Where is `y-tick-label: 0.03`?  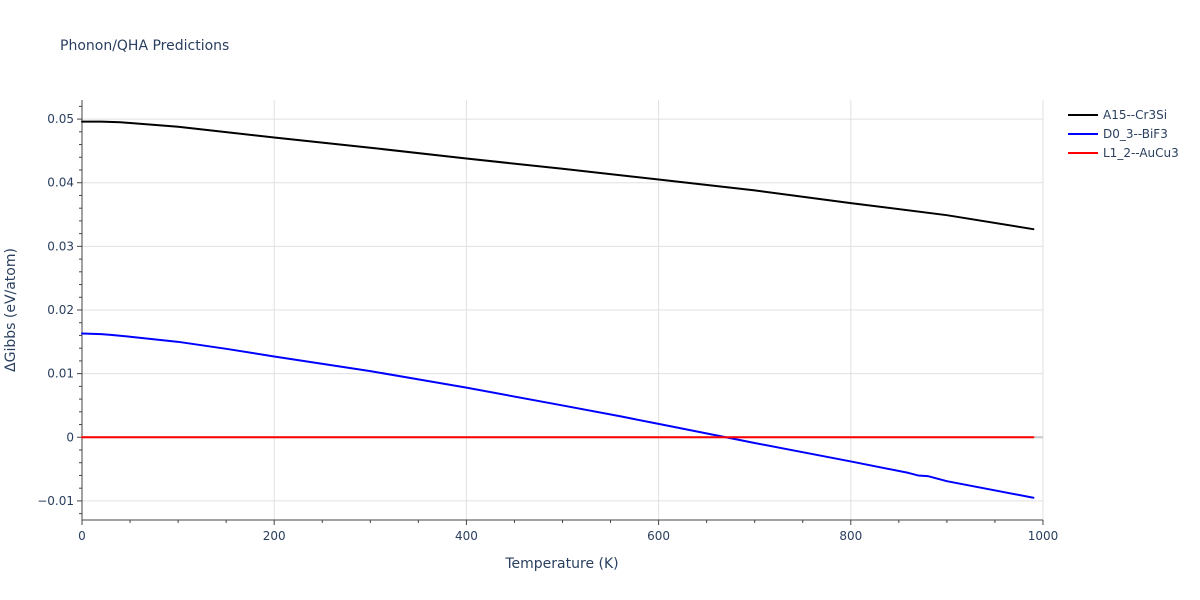
y-tick-label: 0.03 is located at coordinates (60, 246).